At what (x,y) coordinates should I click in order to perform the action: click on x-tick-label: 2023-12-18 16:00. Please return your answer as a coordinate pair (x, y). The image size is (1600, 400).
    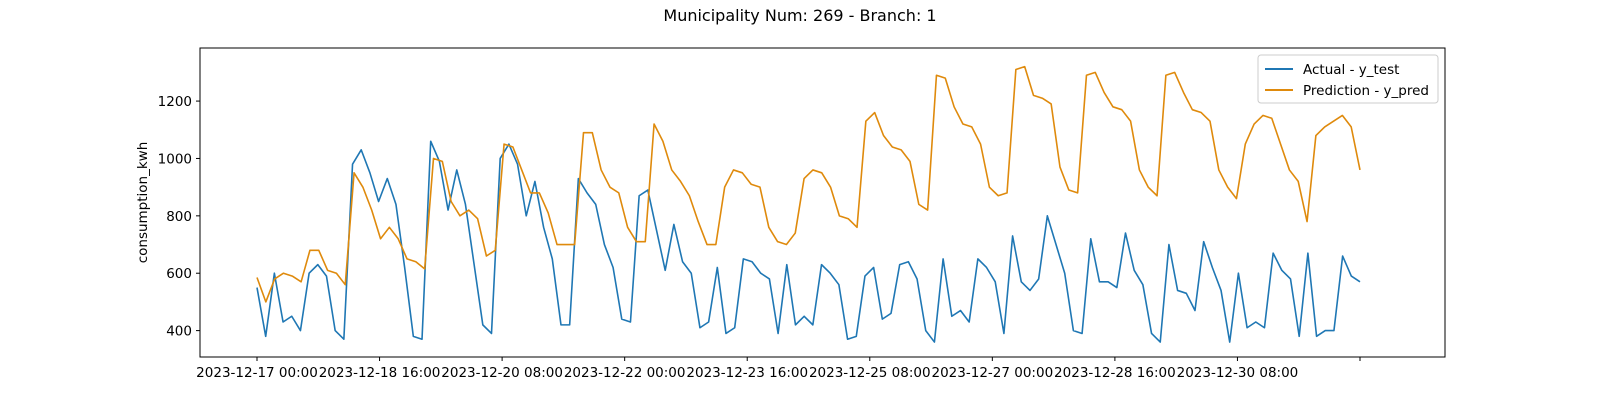
    Looking at the image, I should click on (380, 373).